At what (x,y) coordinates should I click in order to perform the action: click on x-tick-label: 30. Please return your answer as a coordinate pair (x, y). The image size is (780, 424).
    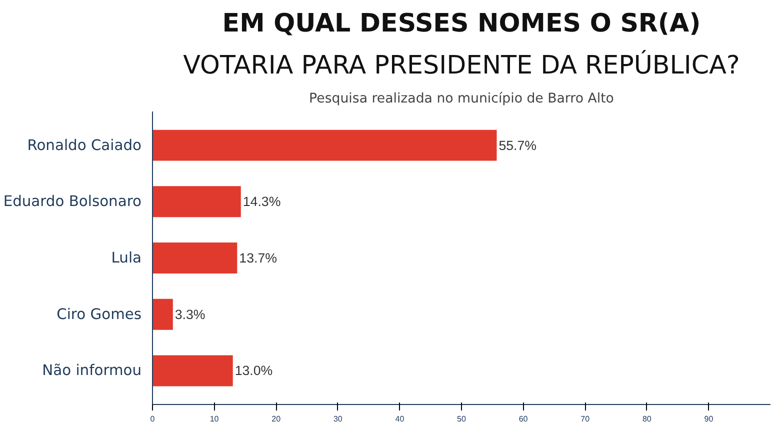
    Looking at the image, I should click on (338, 419).